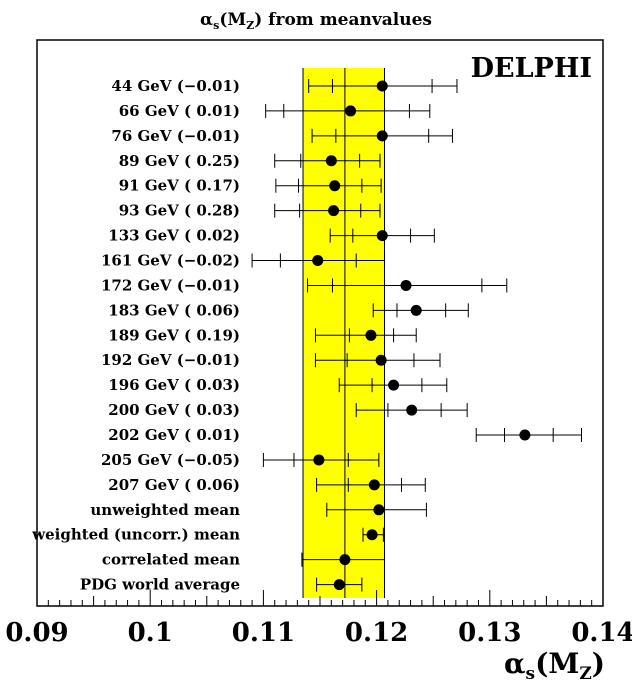 The width and height of the screenshot is (632, 684). I want to click on row-label: 66 GeV ( 0.01), so click(179, 111).